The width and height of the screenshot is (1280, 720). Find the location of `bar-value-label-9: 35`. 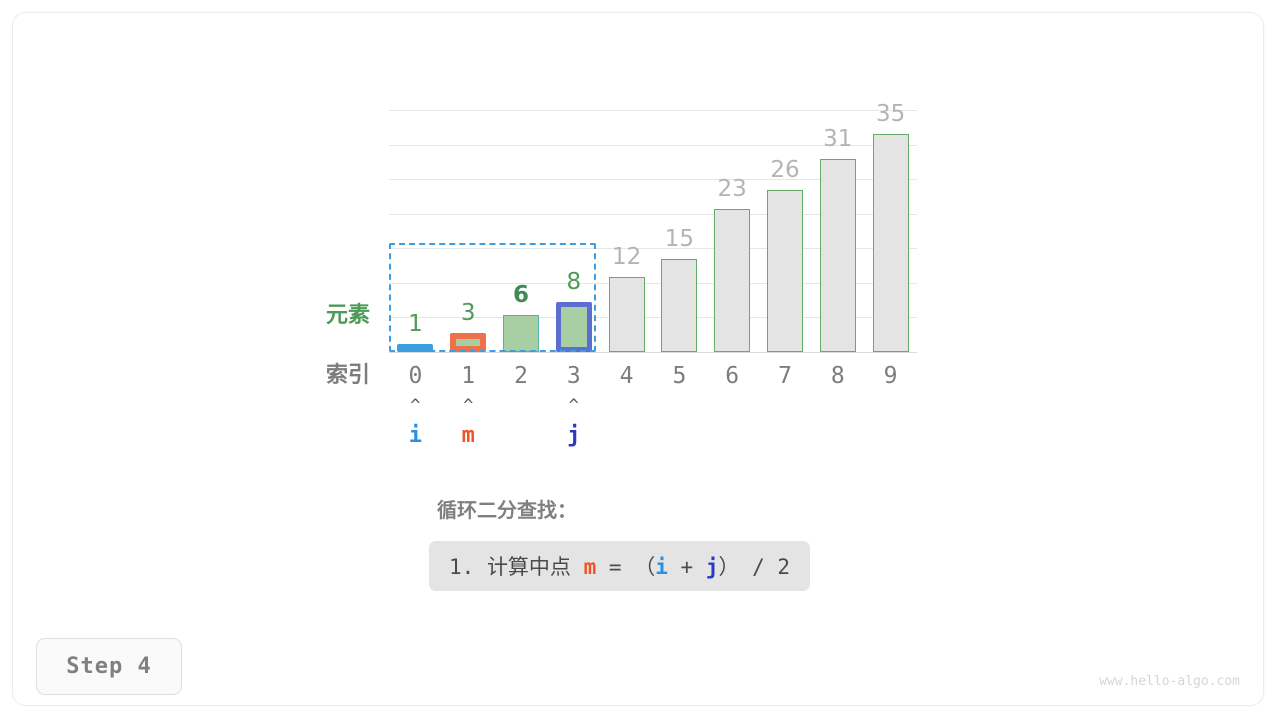

bar-value-label-9: 35 is located at coordinates (890, 114).